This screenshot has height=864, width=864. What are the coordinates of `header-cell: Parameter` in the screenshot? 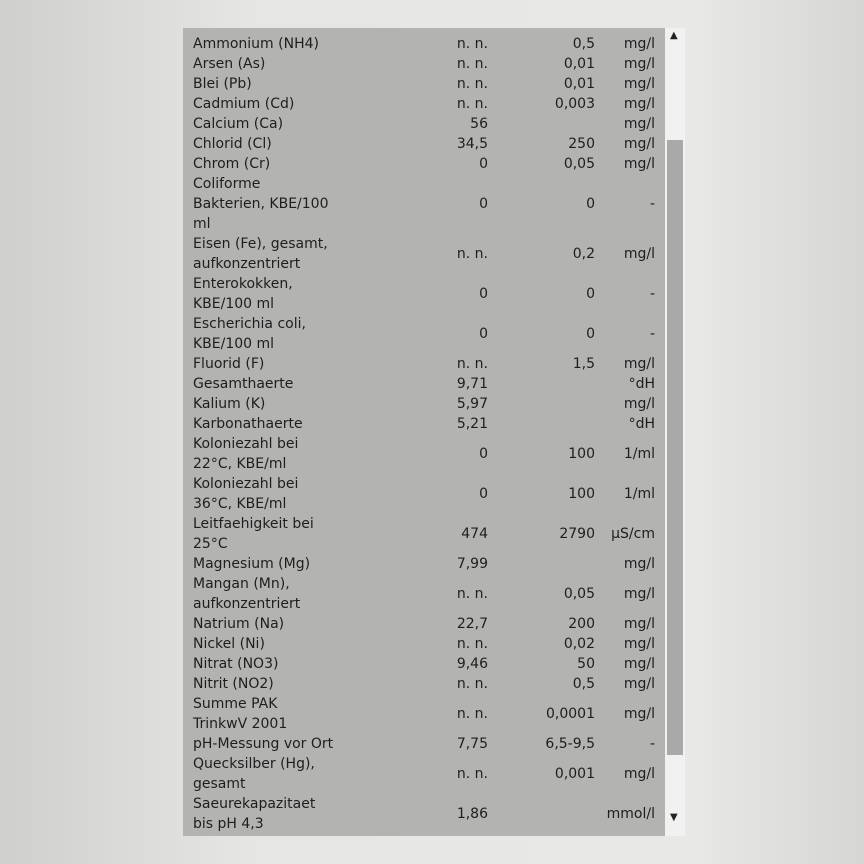 It's located at (313, 31).